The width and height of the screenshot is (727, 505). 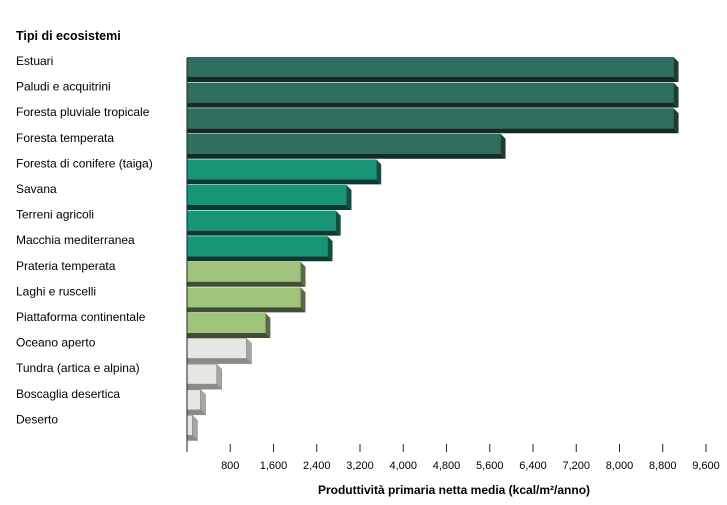 What do you see at coordinates (317, 466) in the screenshot?
I see `x-tick-label: 2,400` at bounding box center [317, 466].